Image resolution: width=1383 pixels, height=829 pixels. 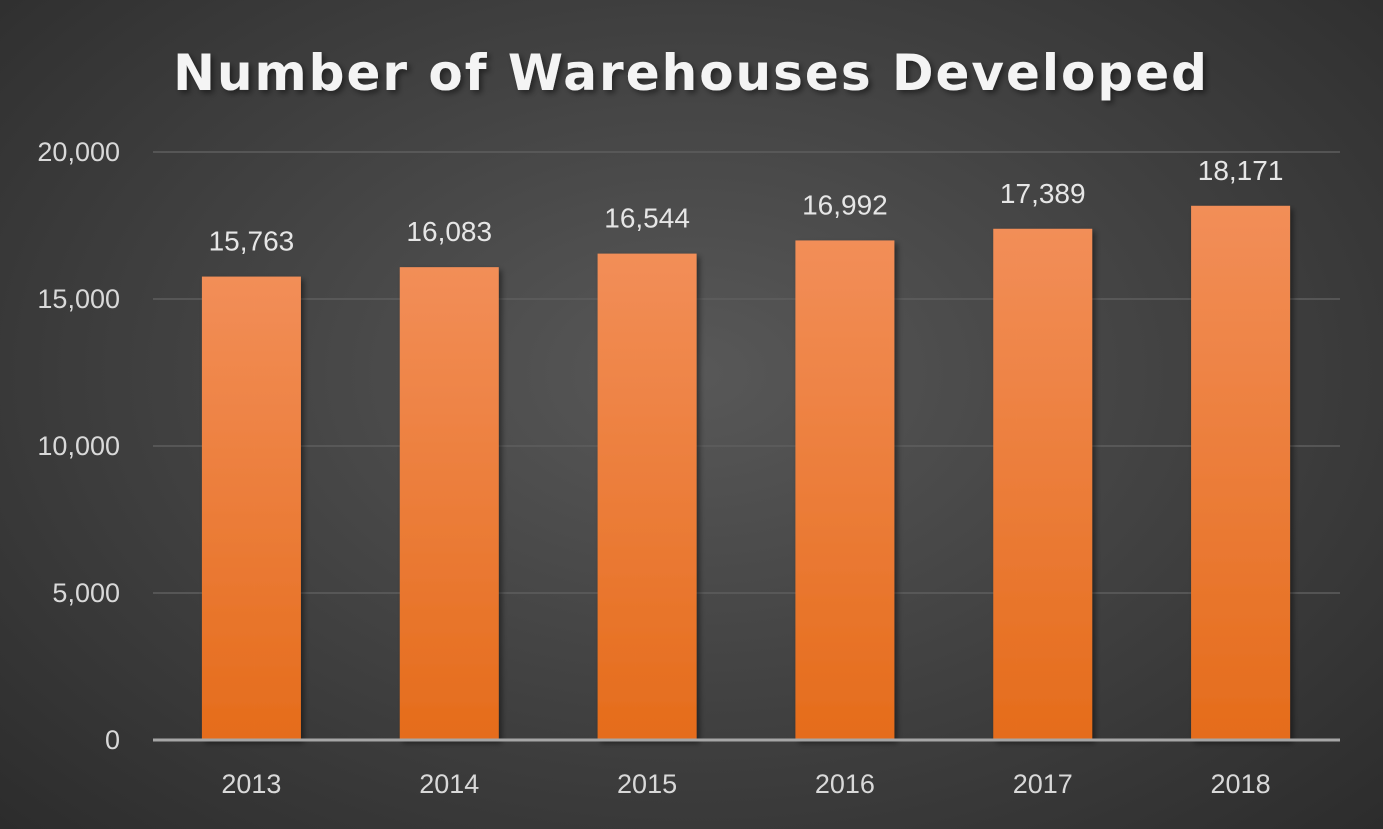 What do you see at coordinates (112, 740) in the screenshot?
I see `y-tick-label: 0` at bounding box center [112, 740].